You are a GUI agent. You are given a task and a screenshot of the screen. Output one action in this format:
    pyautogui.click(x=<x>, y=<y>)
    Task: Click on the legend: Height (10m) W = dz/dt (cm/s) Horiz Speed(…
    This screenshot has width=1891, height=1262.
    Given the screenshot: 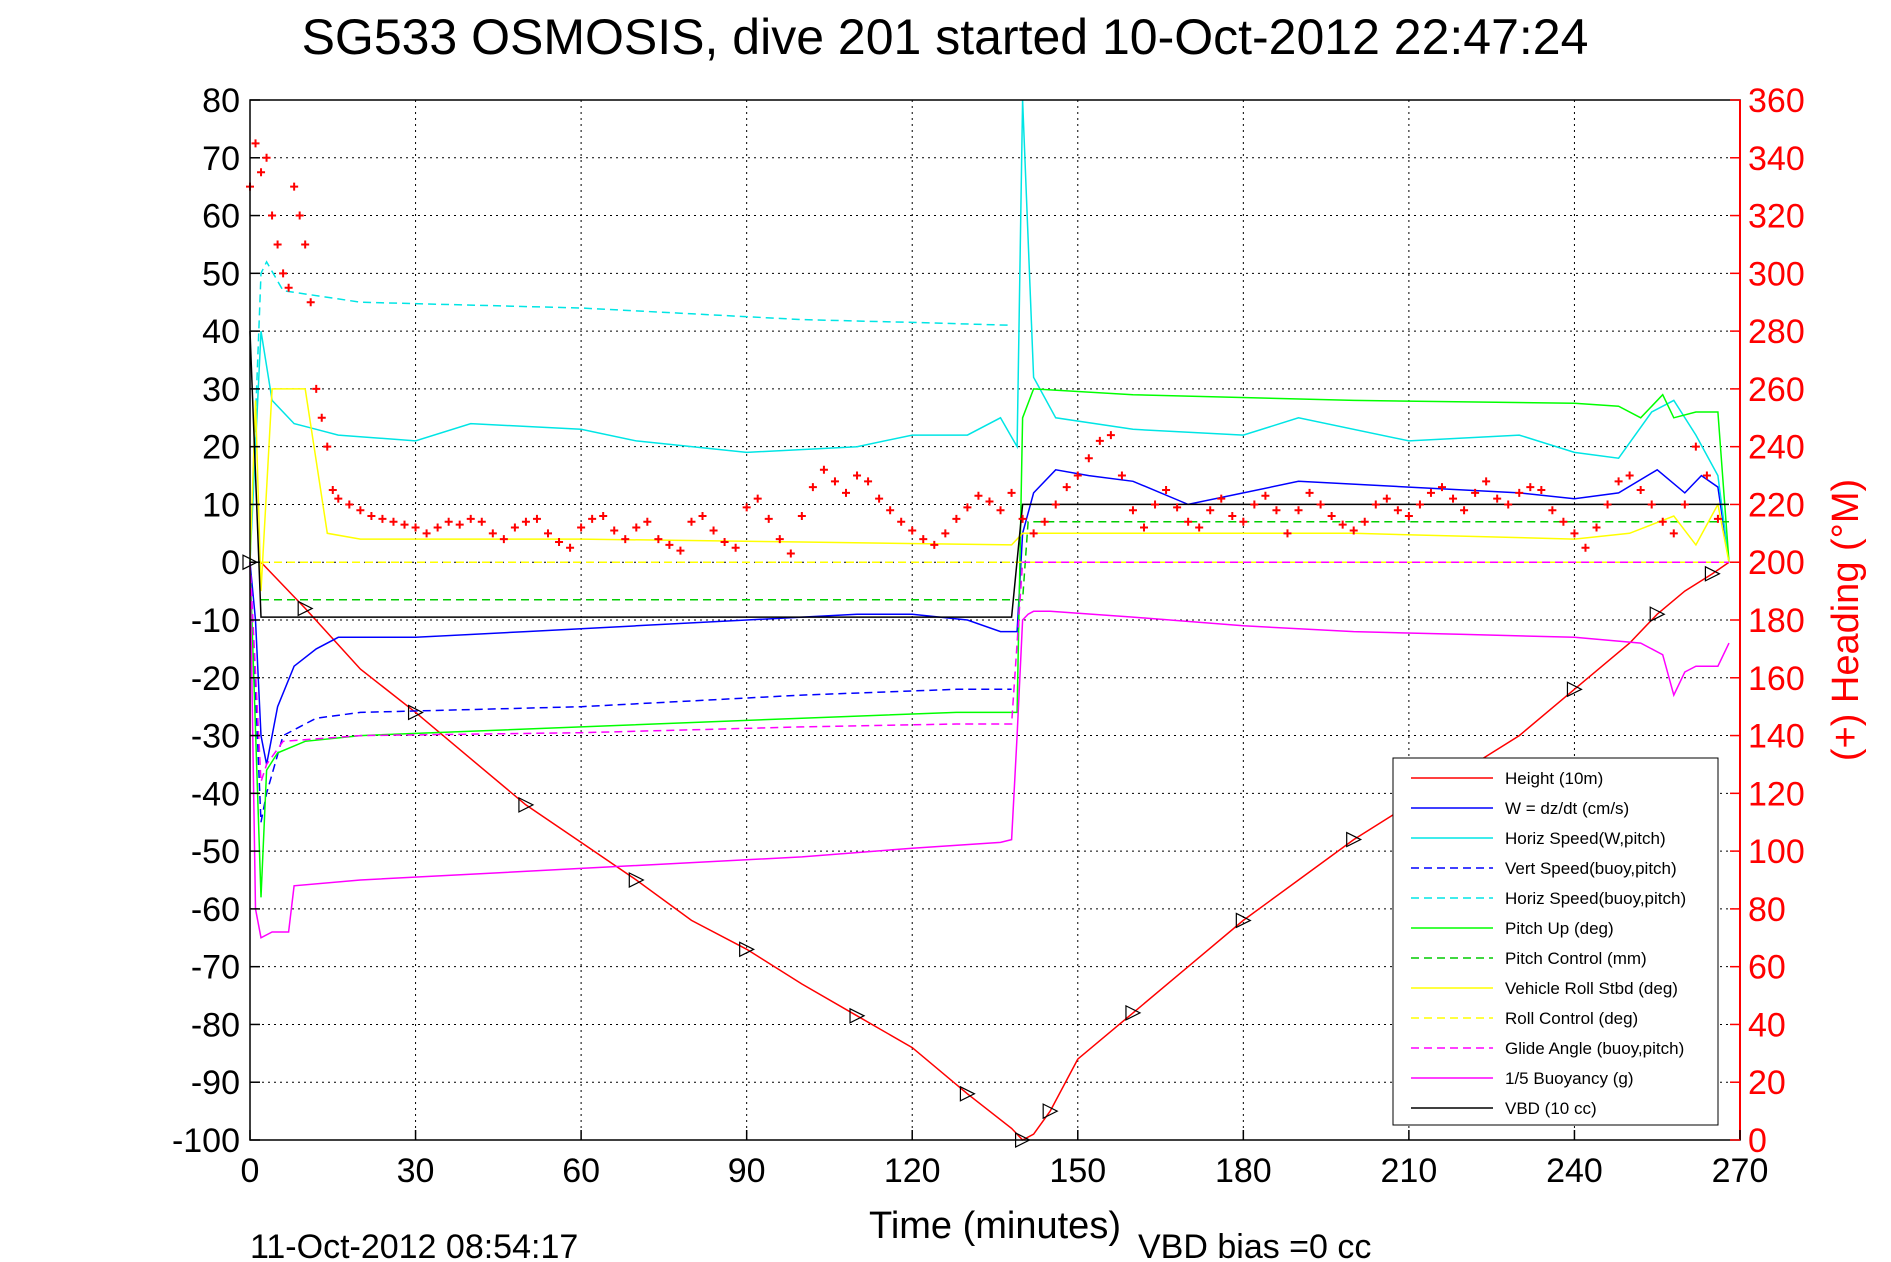 What is the action you would take?
    pyautogui.click(x=1555, y=941)
    